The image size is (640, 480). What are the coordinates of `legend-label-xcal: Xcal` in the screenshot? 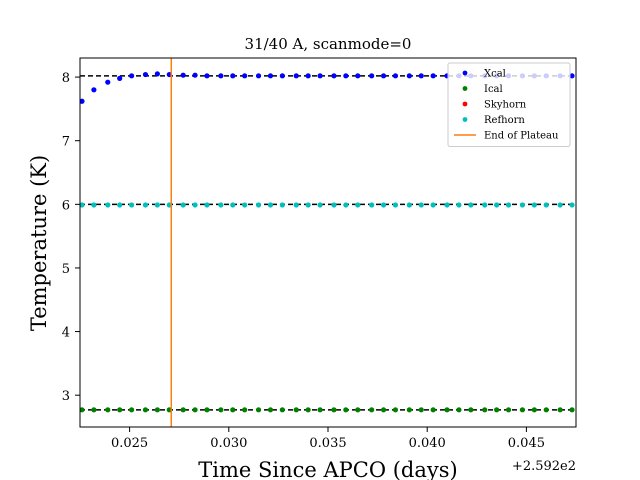 It's located at (495, 74).